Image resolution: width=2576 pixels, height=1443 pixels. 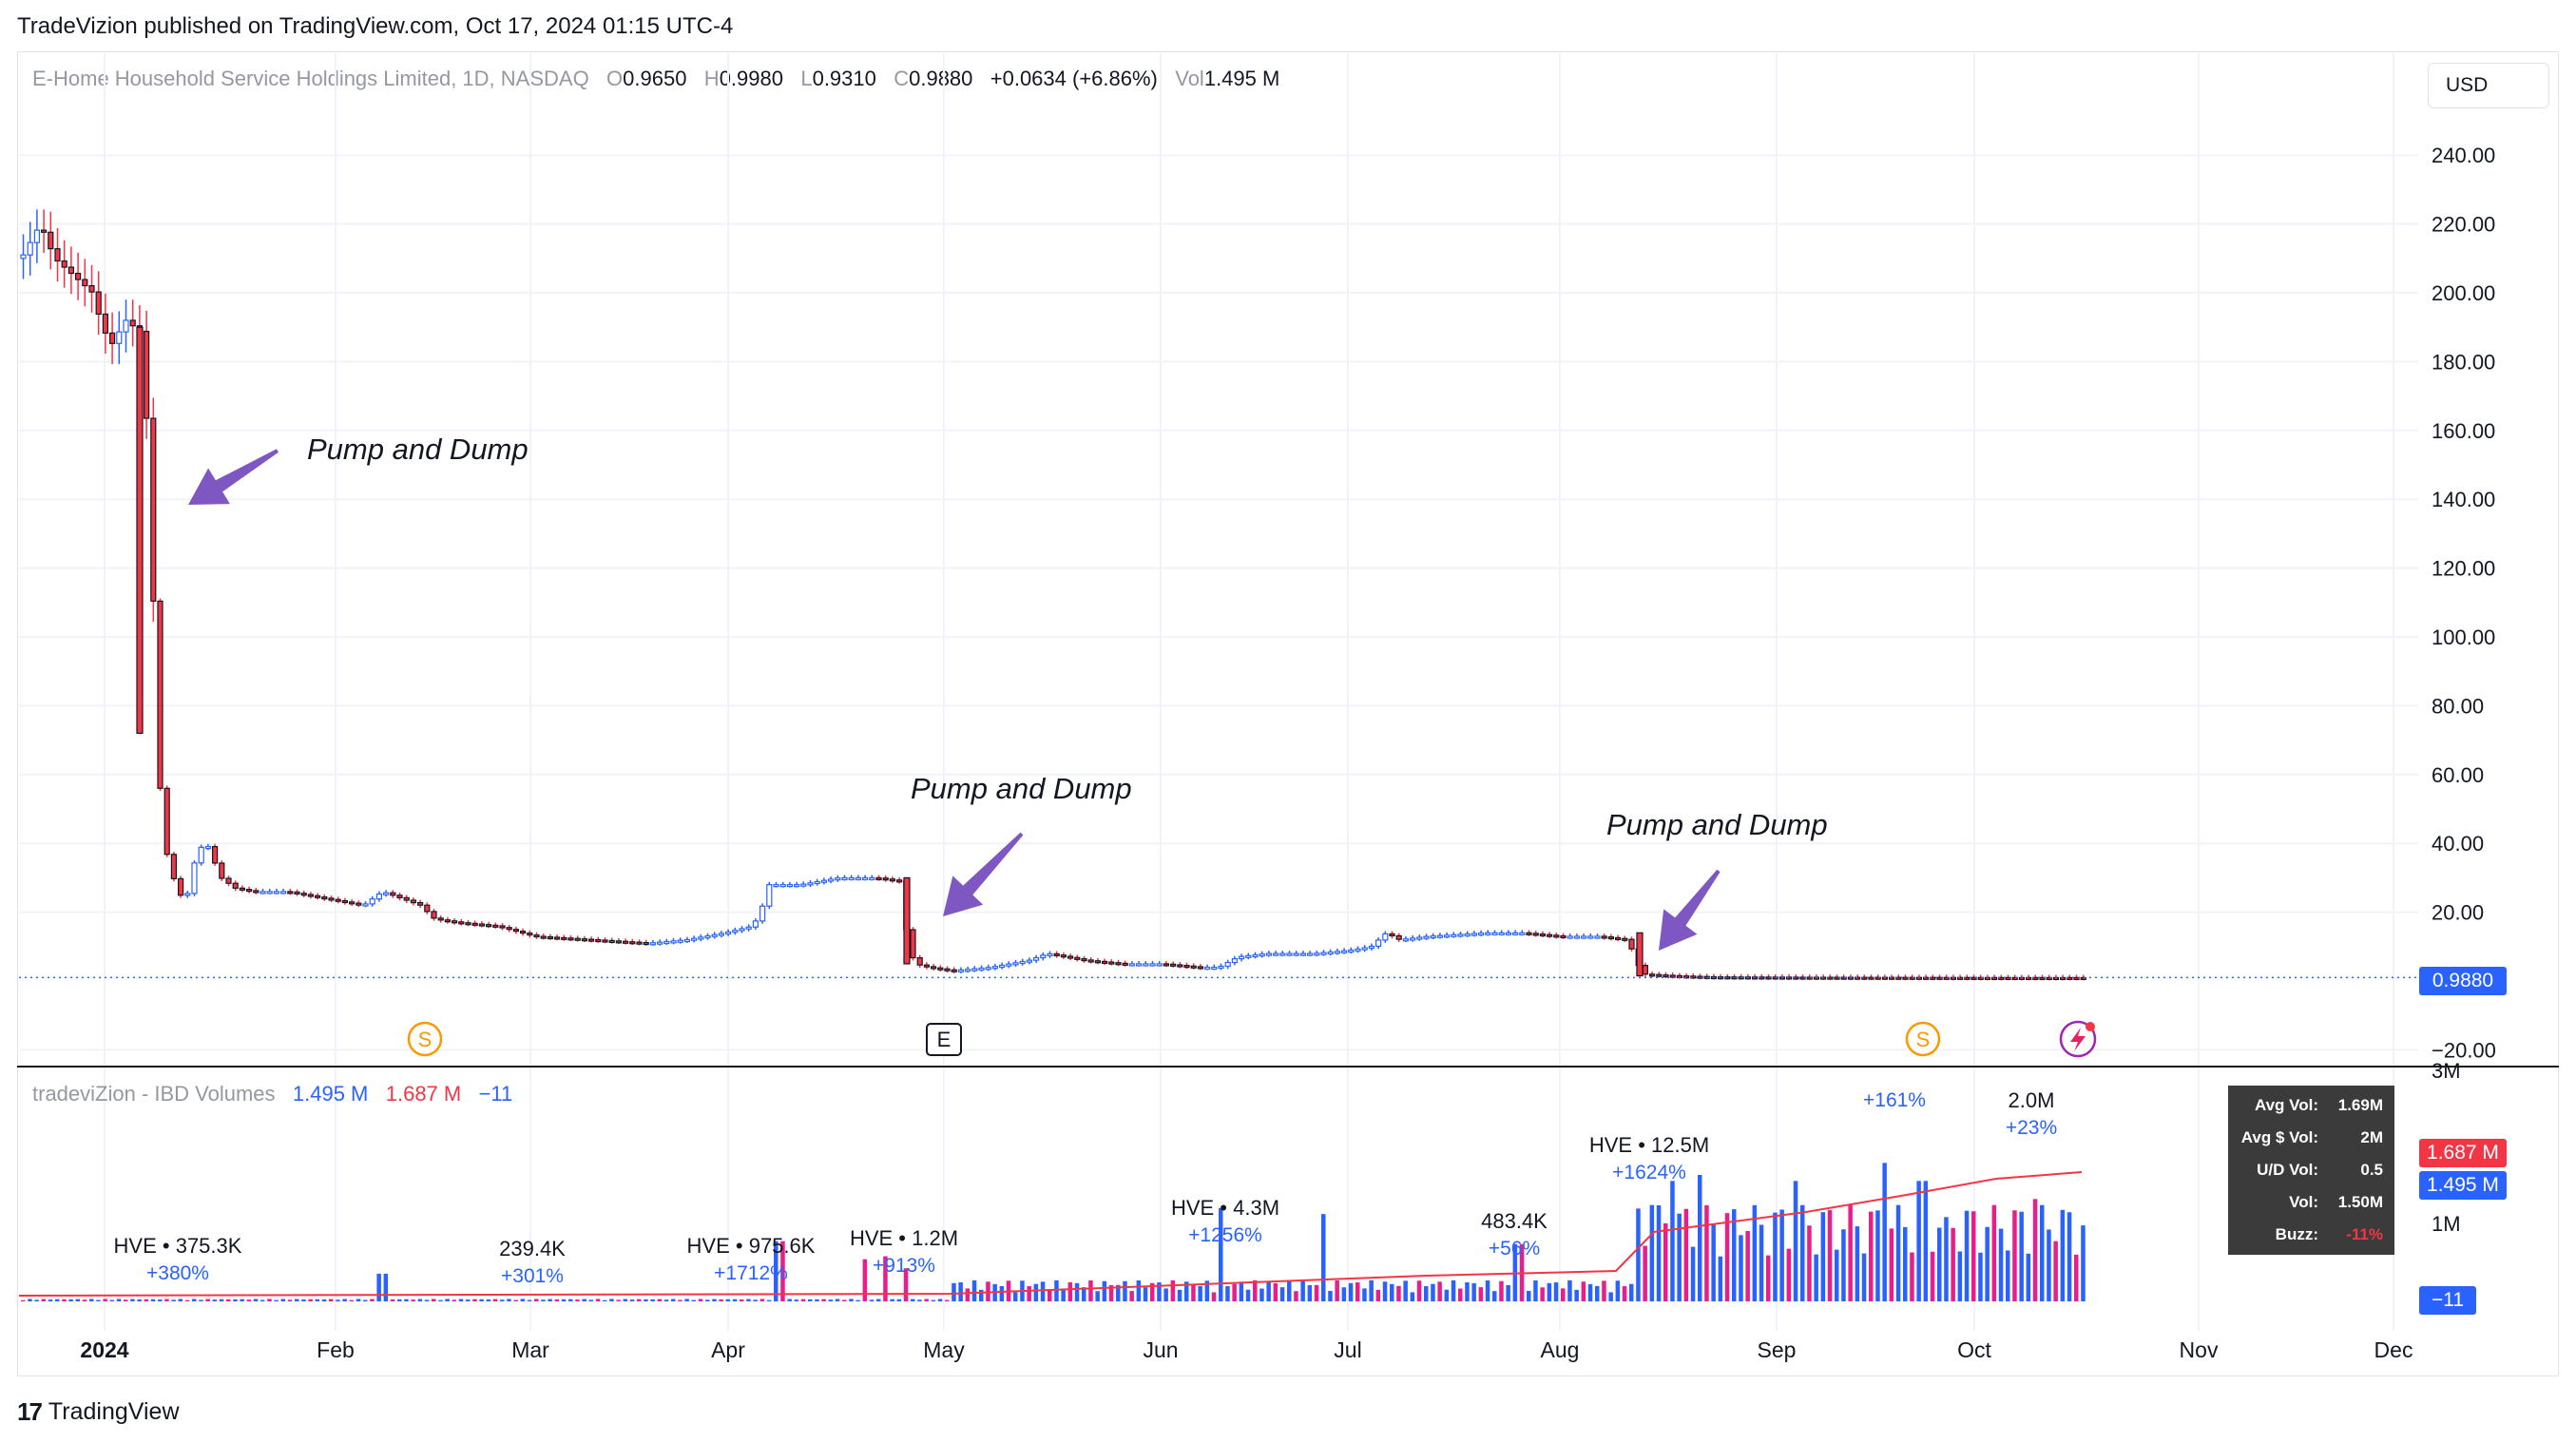 I want to click on stats-value: 1.50M, so click(x=2360, y=1202).